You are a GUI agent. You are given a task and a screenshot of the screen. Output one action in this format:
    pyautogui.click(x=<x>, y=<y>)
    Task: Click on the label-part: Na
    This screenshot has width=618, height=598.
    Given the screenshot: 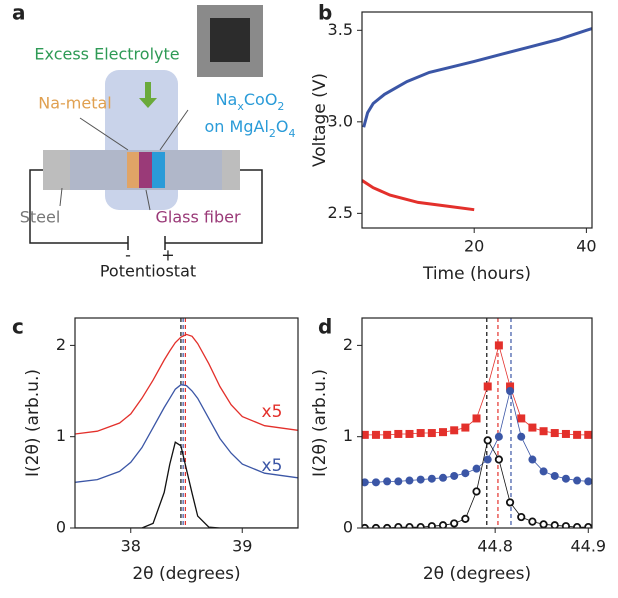 What is the action you would take?
    pyautogui.click(x=227, y=99)
    